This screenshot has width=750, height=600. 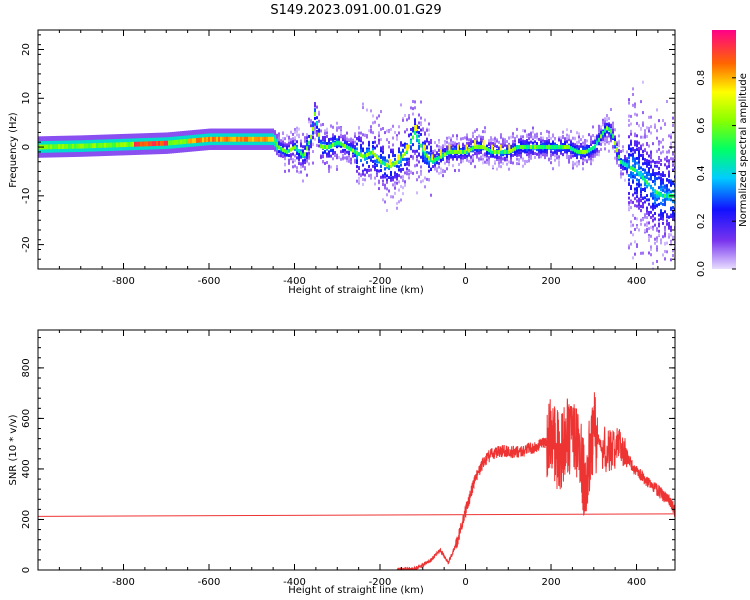 What do you see at coordinates (380, 582) in the screenshot?
I see `snr-x-tick-label: -200` at bounding box center [380, 582].